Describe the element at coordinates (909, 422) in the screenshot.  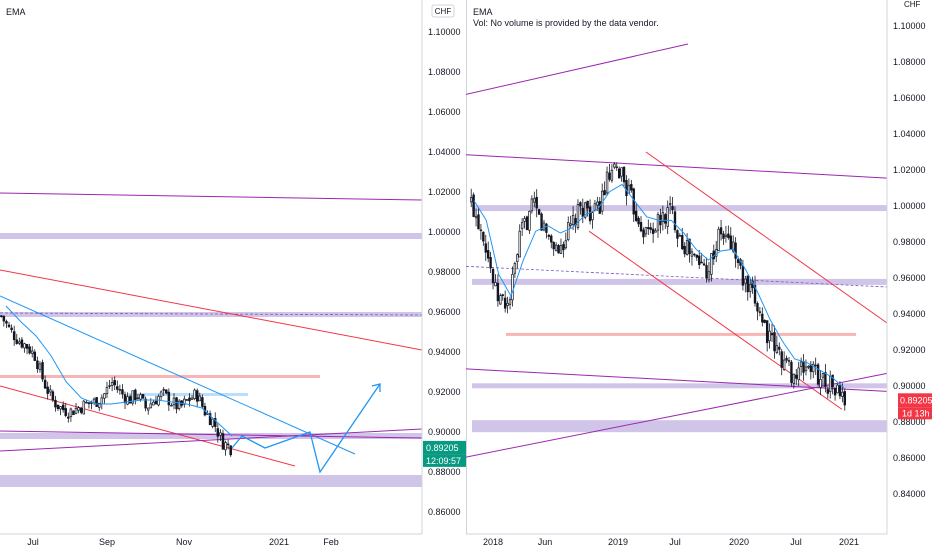
I see `right-y-tick: 0.88000` at that location.